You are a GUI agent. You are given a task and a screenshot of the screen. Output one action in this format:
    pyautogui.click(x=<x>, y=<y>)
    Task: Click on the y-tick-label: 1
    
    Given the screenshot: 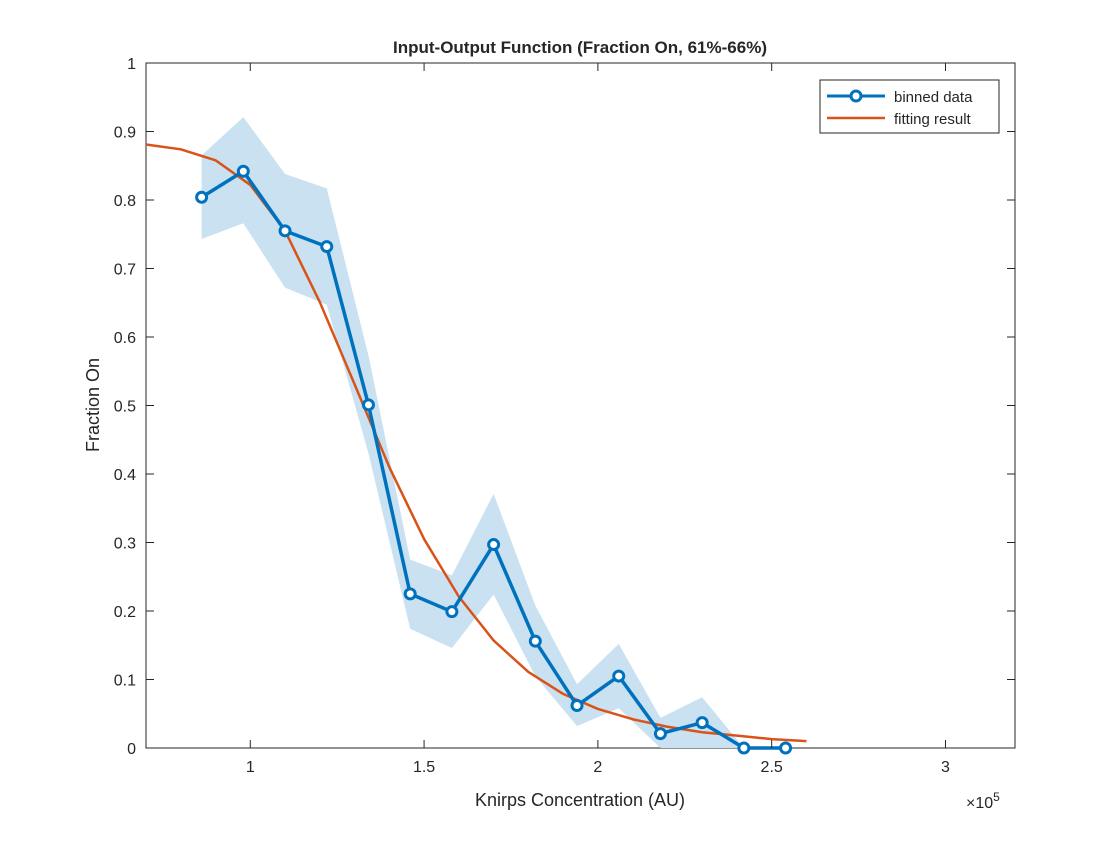 What is the action you would take?
    pyautogui.click(x=131, y=64)
    